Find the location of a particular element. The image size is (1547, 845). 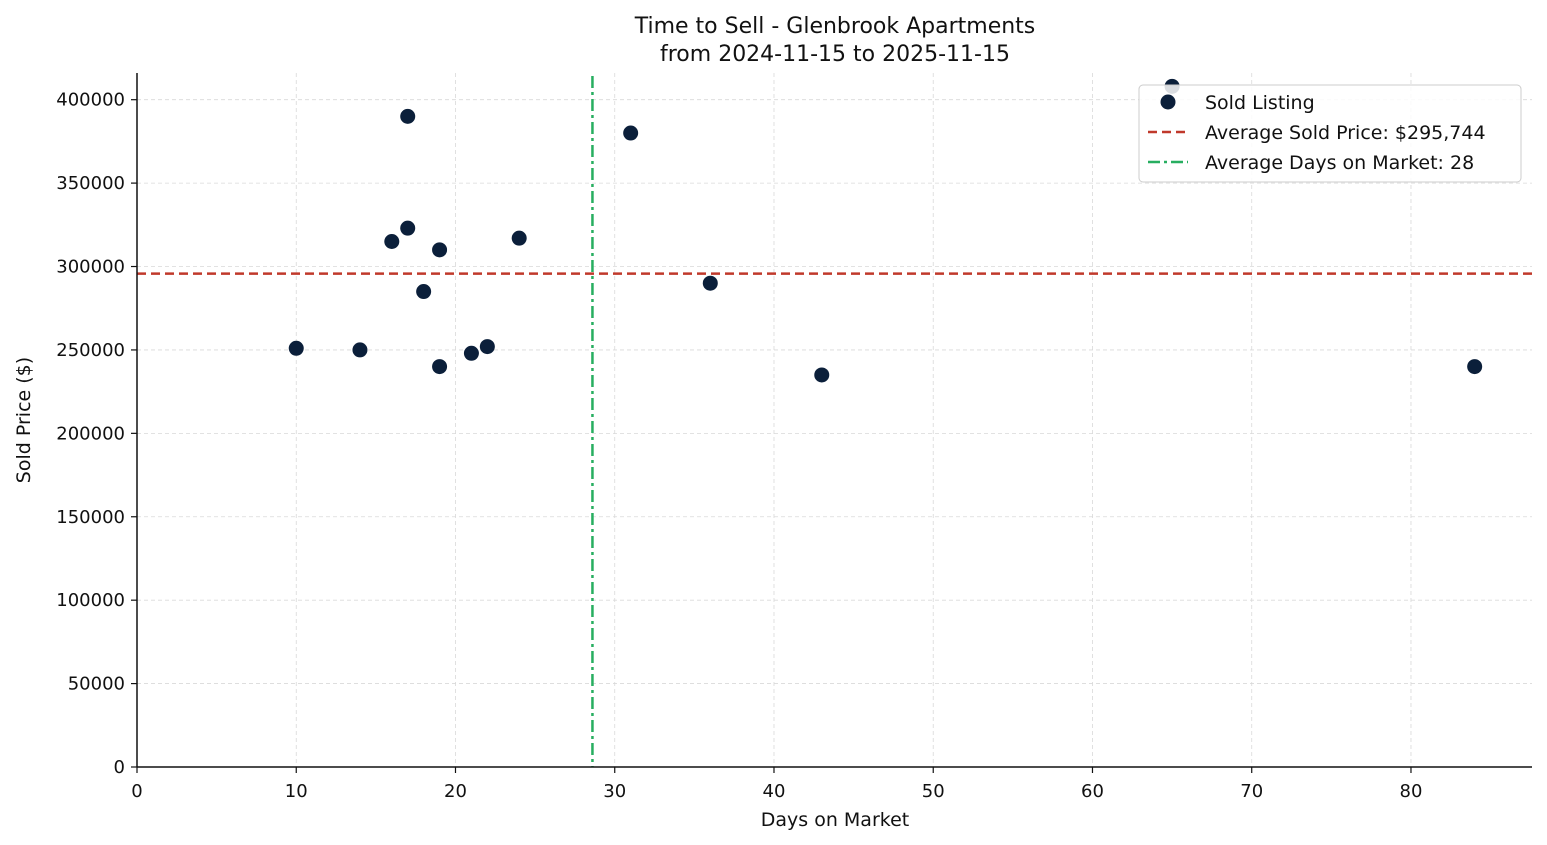

x-tick-label: 10 is located at coordinates (296, 791).